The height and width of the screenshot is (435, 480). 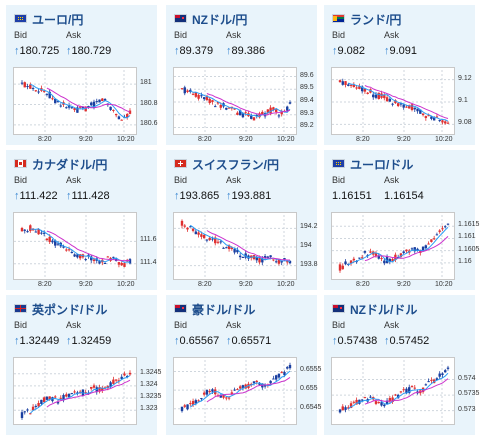 What do you see at coordinates (180, 18) in the screenshot?
I see `nz-jp-flag-icon` at bounding box center [180, 18].